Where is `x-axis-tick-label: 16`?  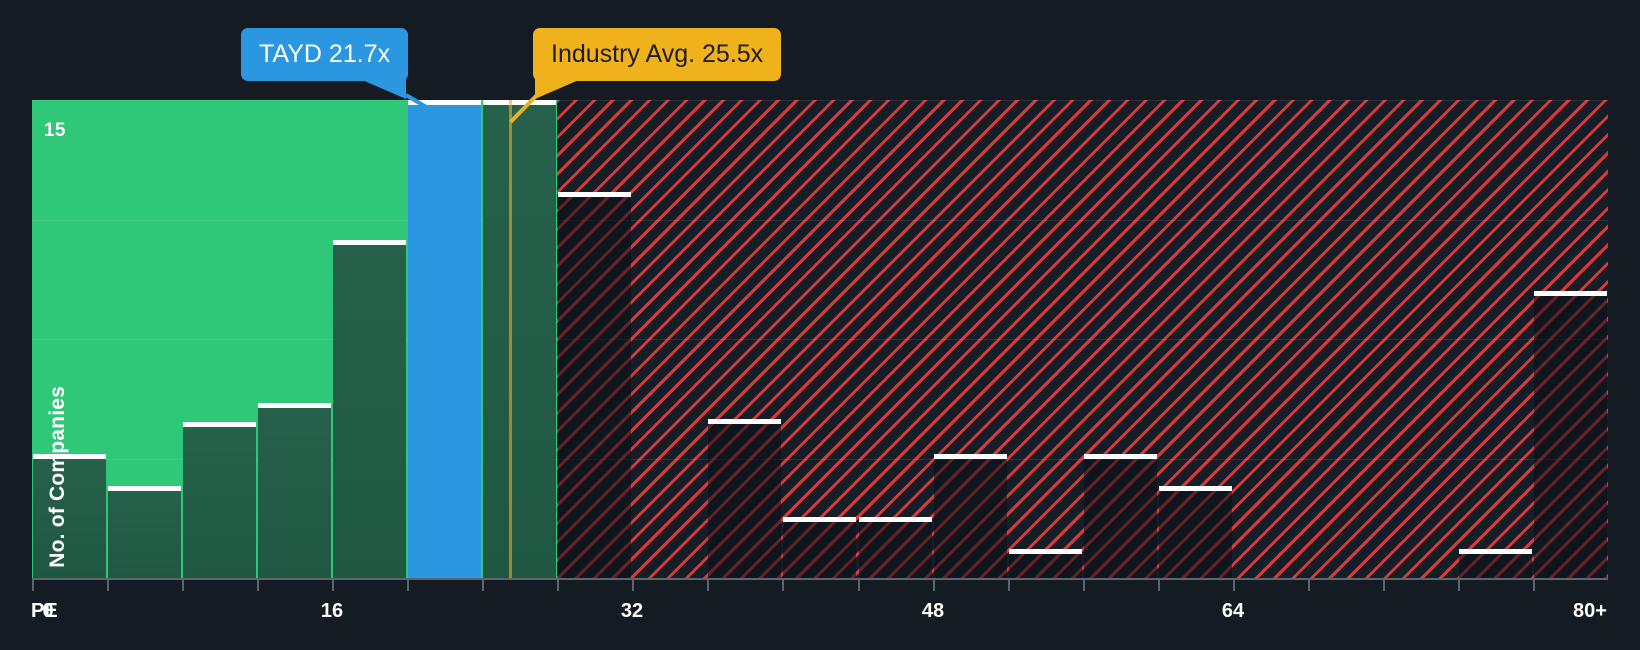
x-axis-tick-label: 16 is located at coordinates (332, 611).